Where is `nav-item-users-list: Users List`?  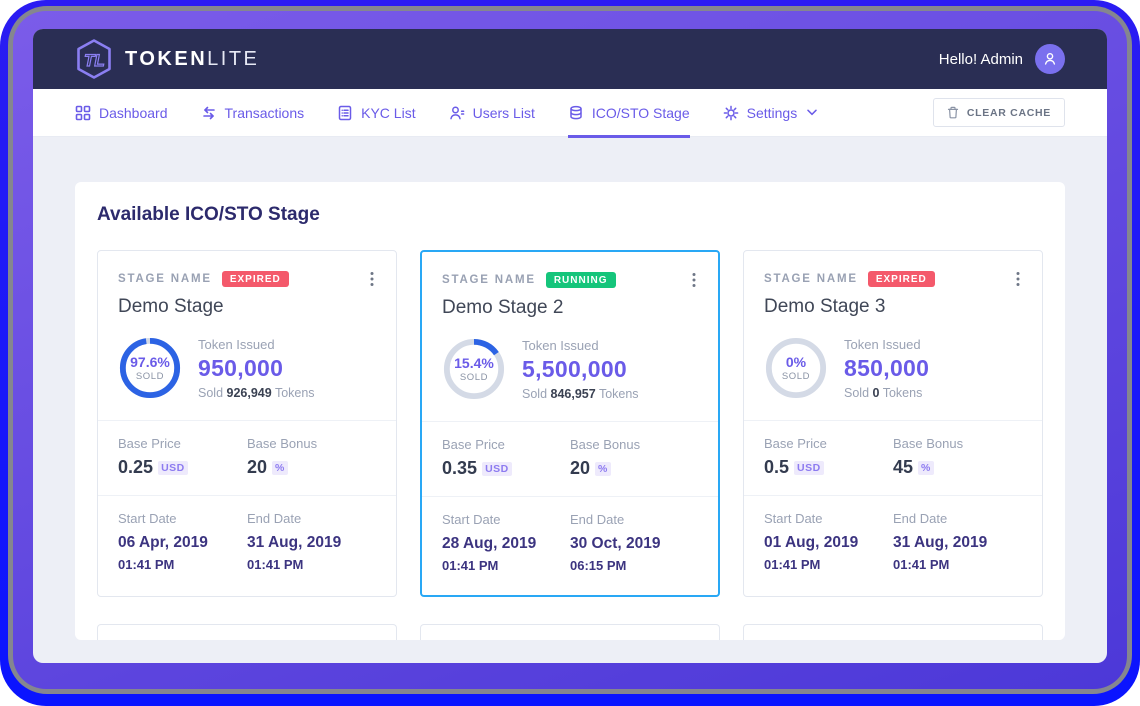 nav-item-users-list: Users List is located at coordinates (492, 113).